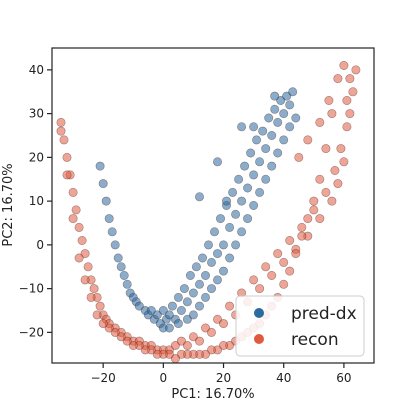 The width and height of the screenshot is (415, 419). What do you see at coordinates (36, 70) in the screenshot?
I see `y-tick-label: 40` at bounding box center [36, 70].